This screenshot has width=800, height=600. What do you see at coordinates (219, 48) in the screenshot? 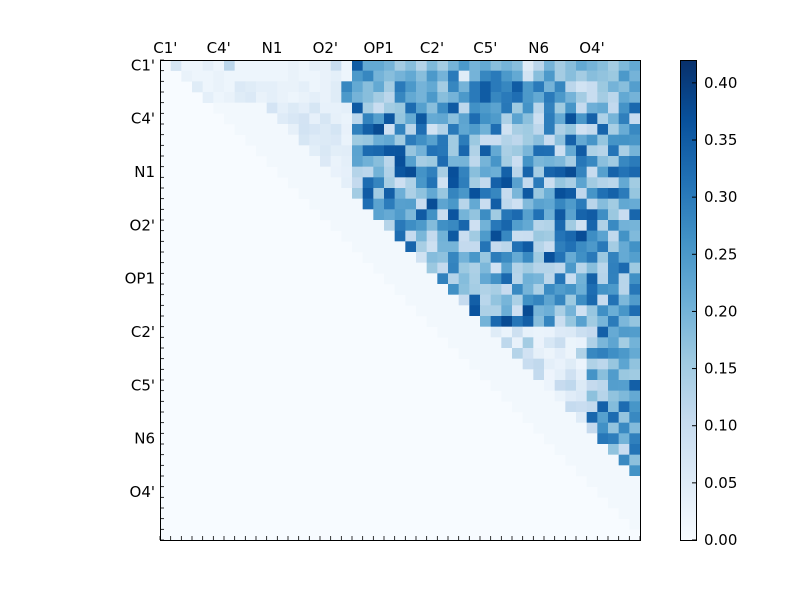
I see `x-tick-label: C4'` at bounding box center [219, 48].